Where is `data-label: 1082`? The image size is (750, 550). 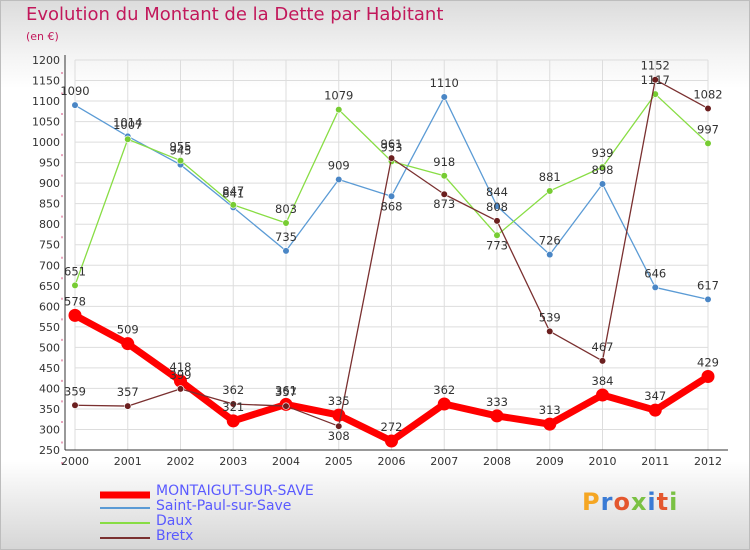
data-label: 1082 is located at coordinates (707, 94).